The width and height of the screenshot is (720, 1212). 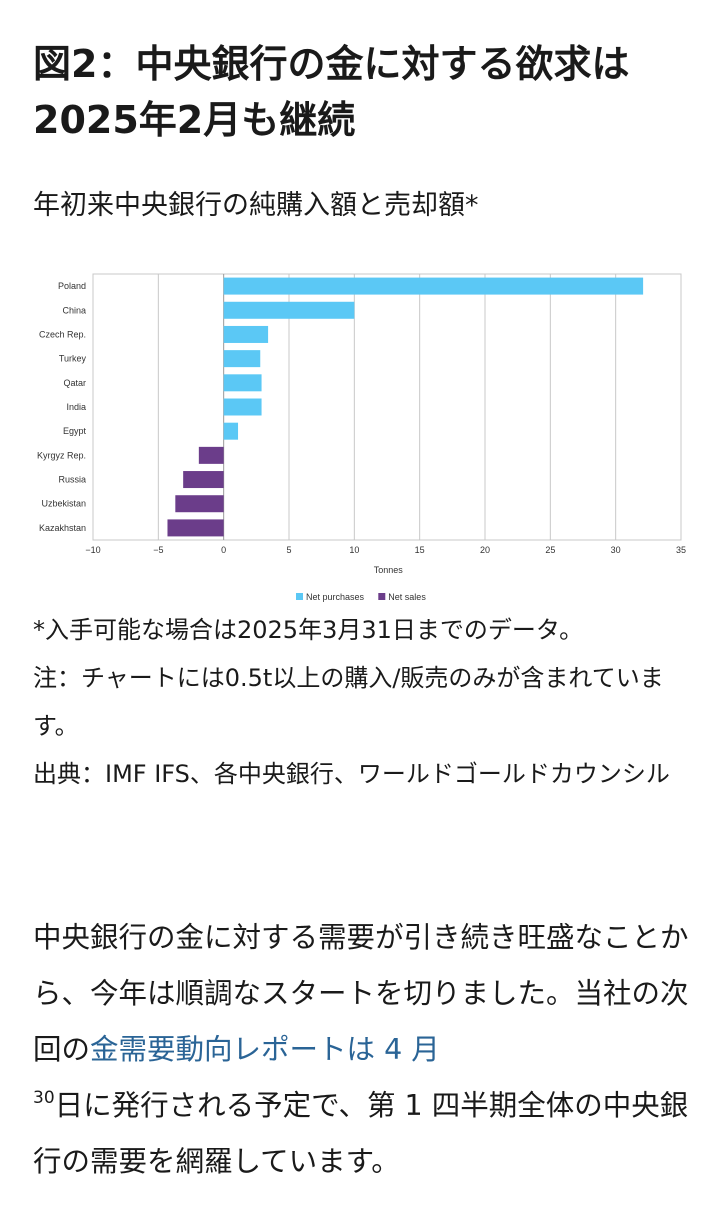 I want to click on note-threshold: 注：チャートには0.5t以上の購入/販売のみが含まれています。, so click(x=348, y=702).